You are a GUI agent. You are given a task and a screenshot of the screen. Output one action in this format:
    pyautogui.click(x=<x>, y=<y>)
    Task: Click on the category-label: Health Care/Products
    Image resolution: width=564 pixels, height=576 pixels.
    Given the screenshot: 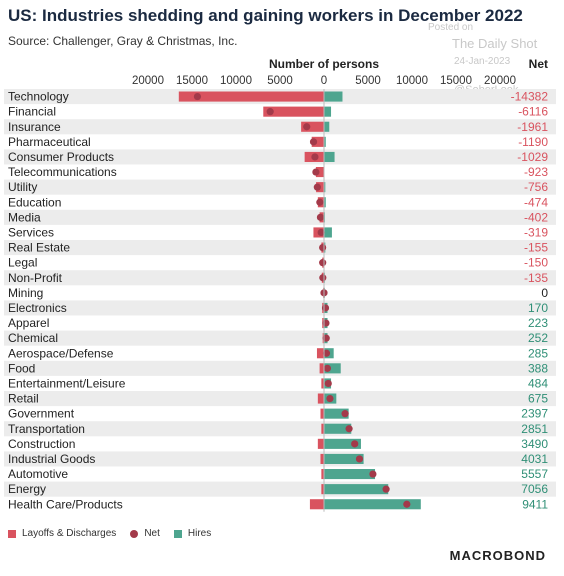 What is the action you would take?
    pyautogui.click(x=65, y=504)
    